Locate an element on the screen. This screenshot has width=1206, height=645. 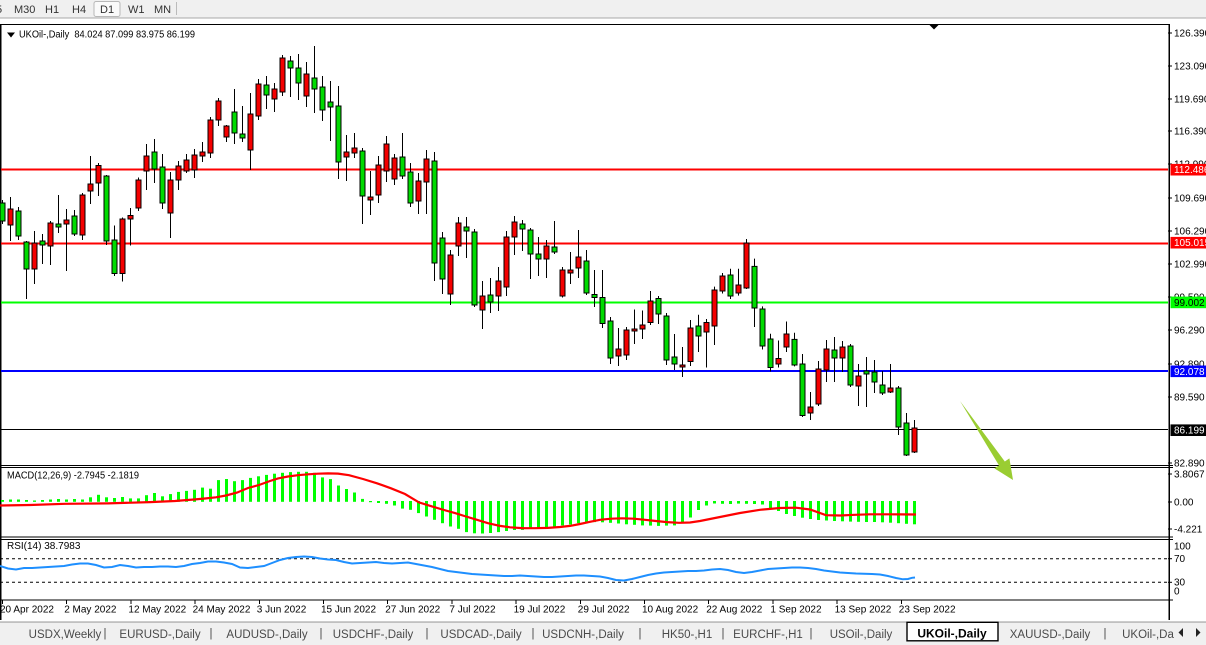
svg-text: 126.390 is located at coordinates (1190, 34).